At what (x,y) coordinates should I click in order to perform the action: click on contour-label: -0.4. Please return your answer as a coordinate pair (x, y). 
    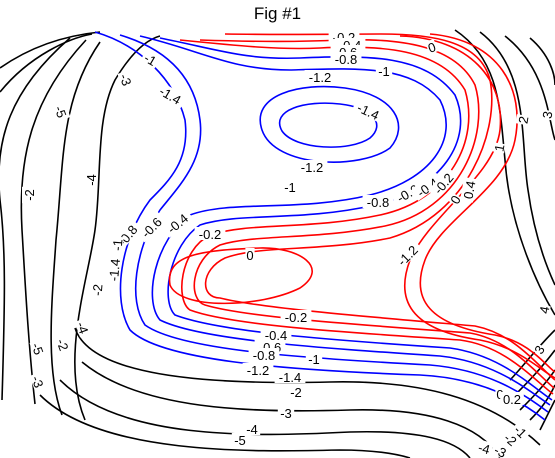
    Looking at the image, I should click on (276, 335).